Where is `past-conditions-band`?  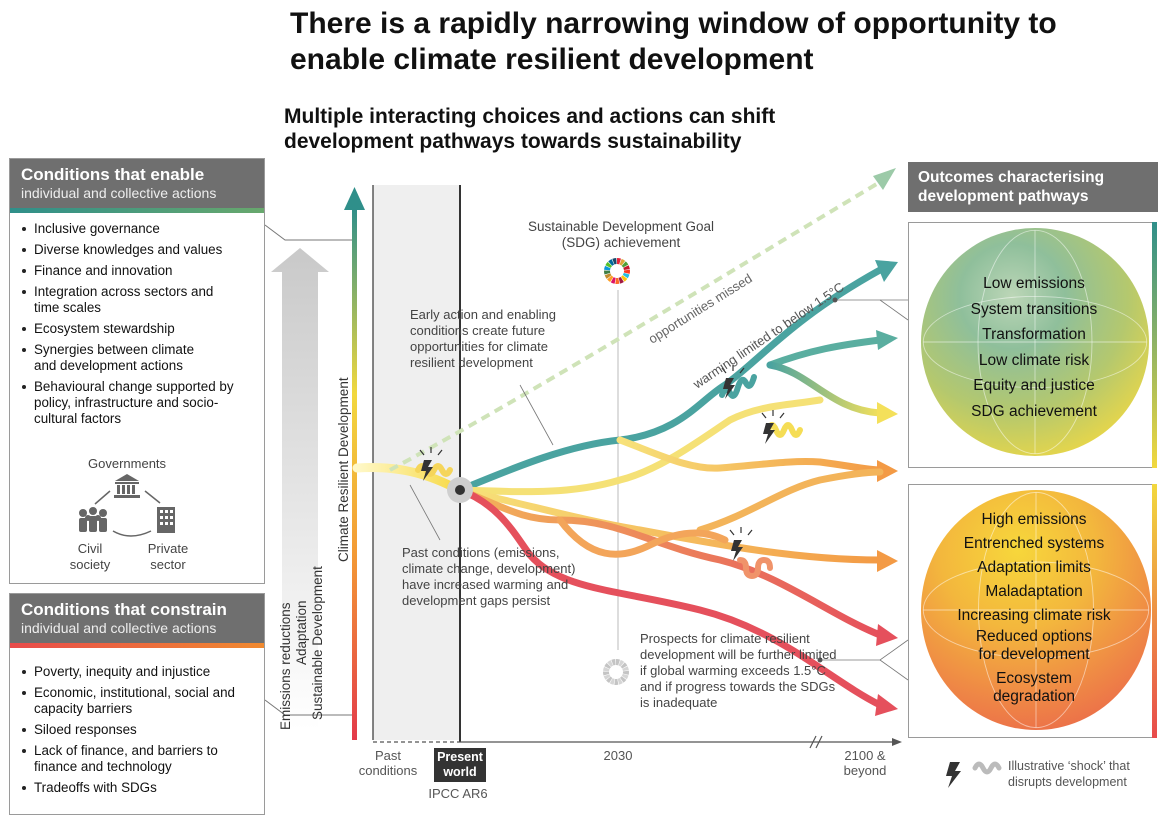 past-conditions-band is located at coordinates (416, 462).